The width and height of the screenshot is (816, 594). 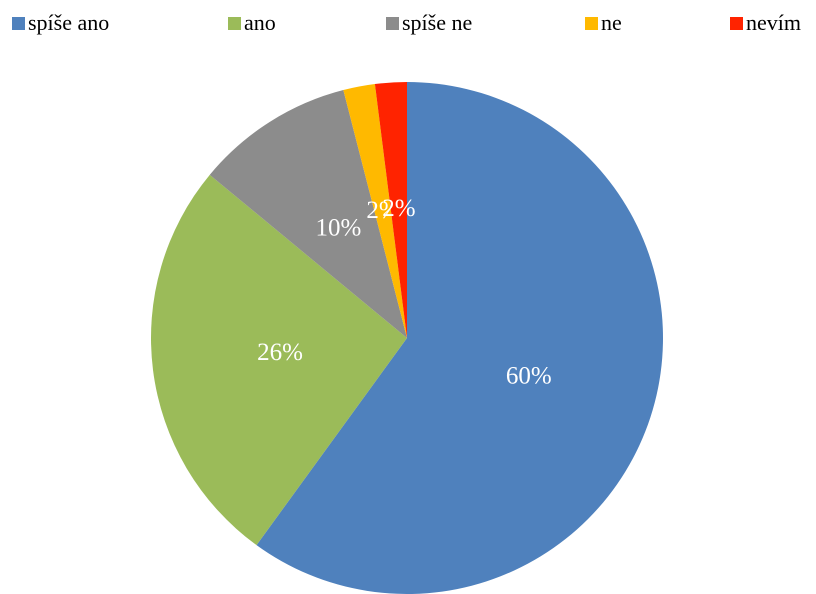 What do you see at coordinates (280, 352) in the screenshot?
I see `data-label: 26%` at bounding box center [280, 352].